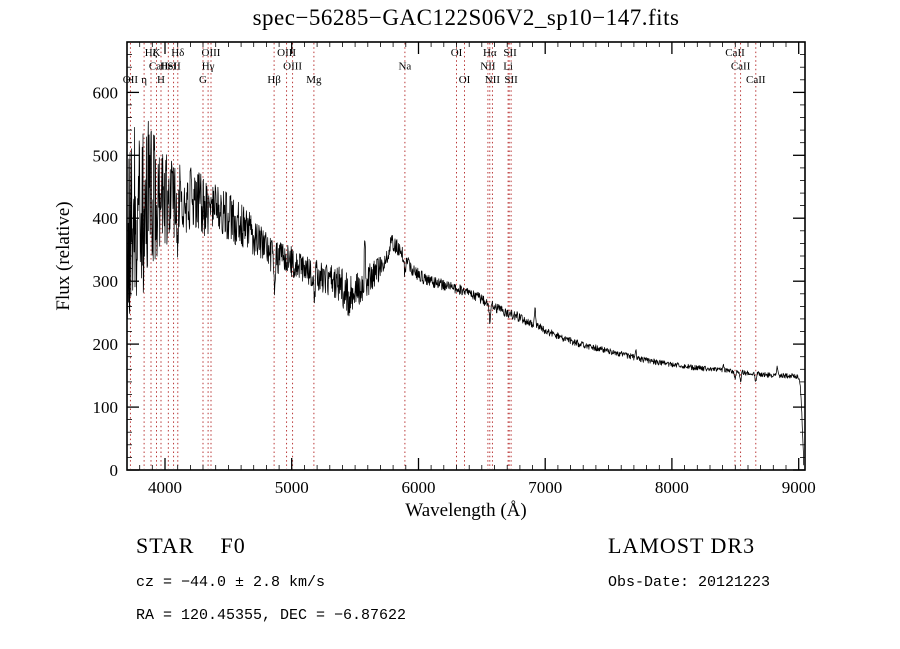  I want to click on chart-title: spec−56285−GAC122S06V2_sp10−147.fits, so click(466, 17).